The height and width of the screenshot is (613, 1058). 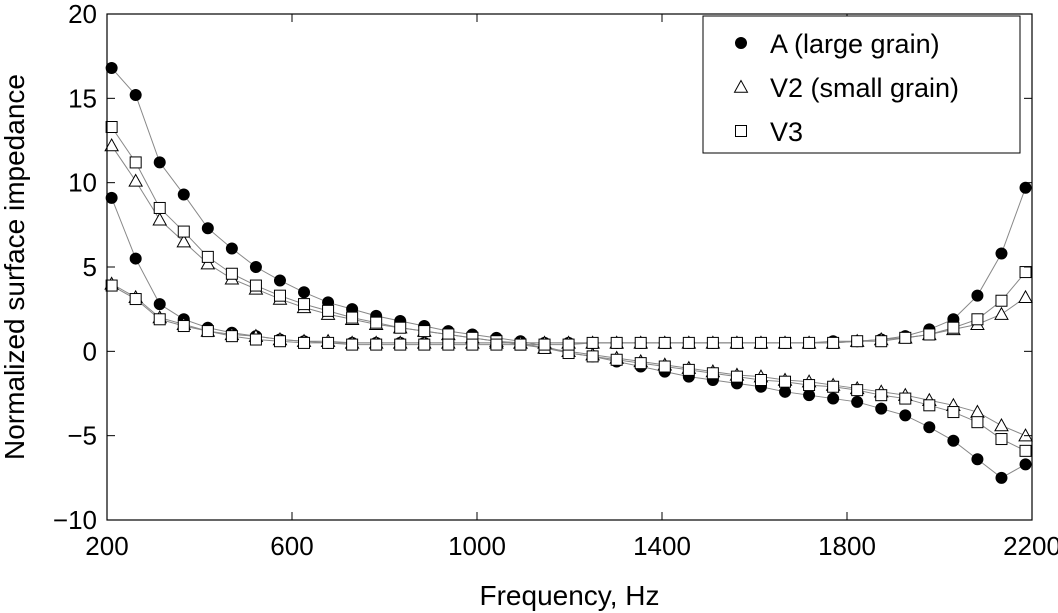 I want to click on legend-box, so click(x=861, y=84).